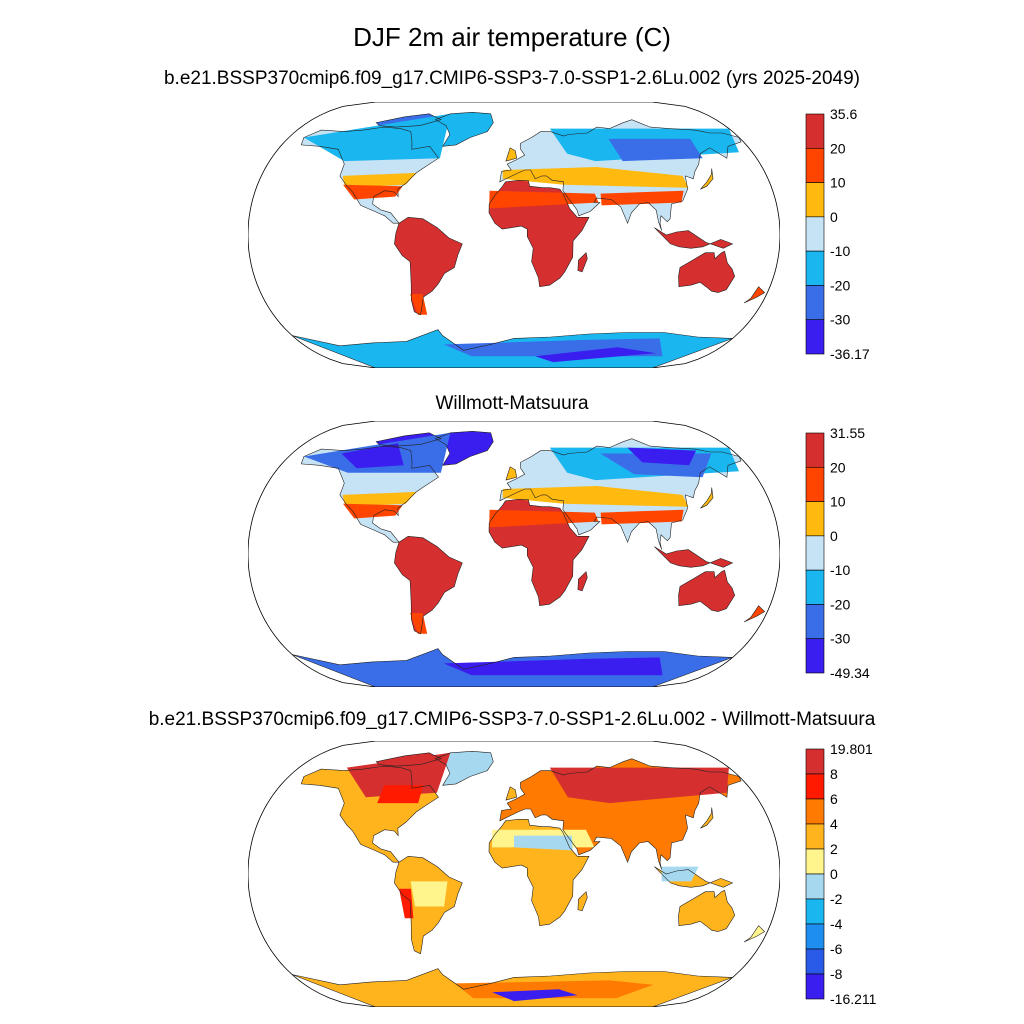 This screenshot has width=1024, height=1024. What do you see at coordinates (853, 999) in the screenshot?
I see `colorbar-label: -16.211` at bounding box center [853, 999].